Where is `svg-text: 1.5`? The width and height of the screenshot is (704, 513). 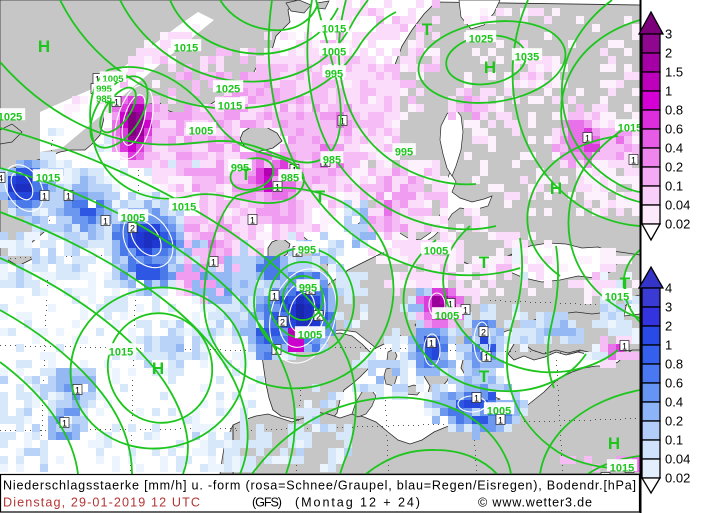 svg-text: 1.5 is located at coordinates (674, 72).